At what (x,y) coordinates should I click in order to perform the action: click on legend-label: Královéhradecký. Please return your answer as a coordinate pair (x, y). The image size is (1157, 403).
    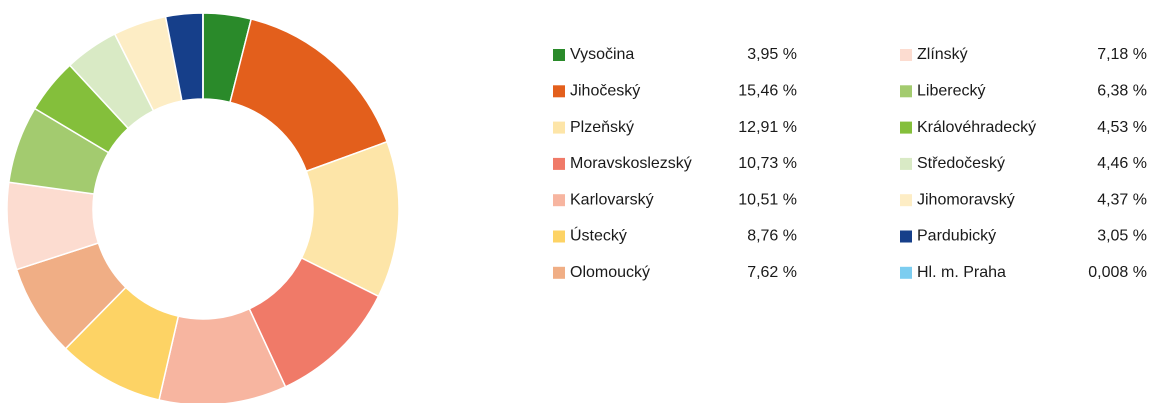
    Looking at the image, I should click on (976, 127).